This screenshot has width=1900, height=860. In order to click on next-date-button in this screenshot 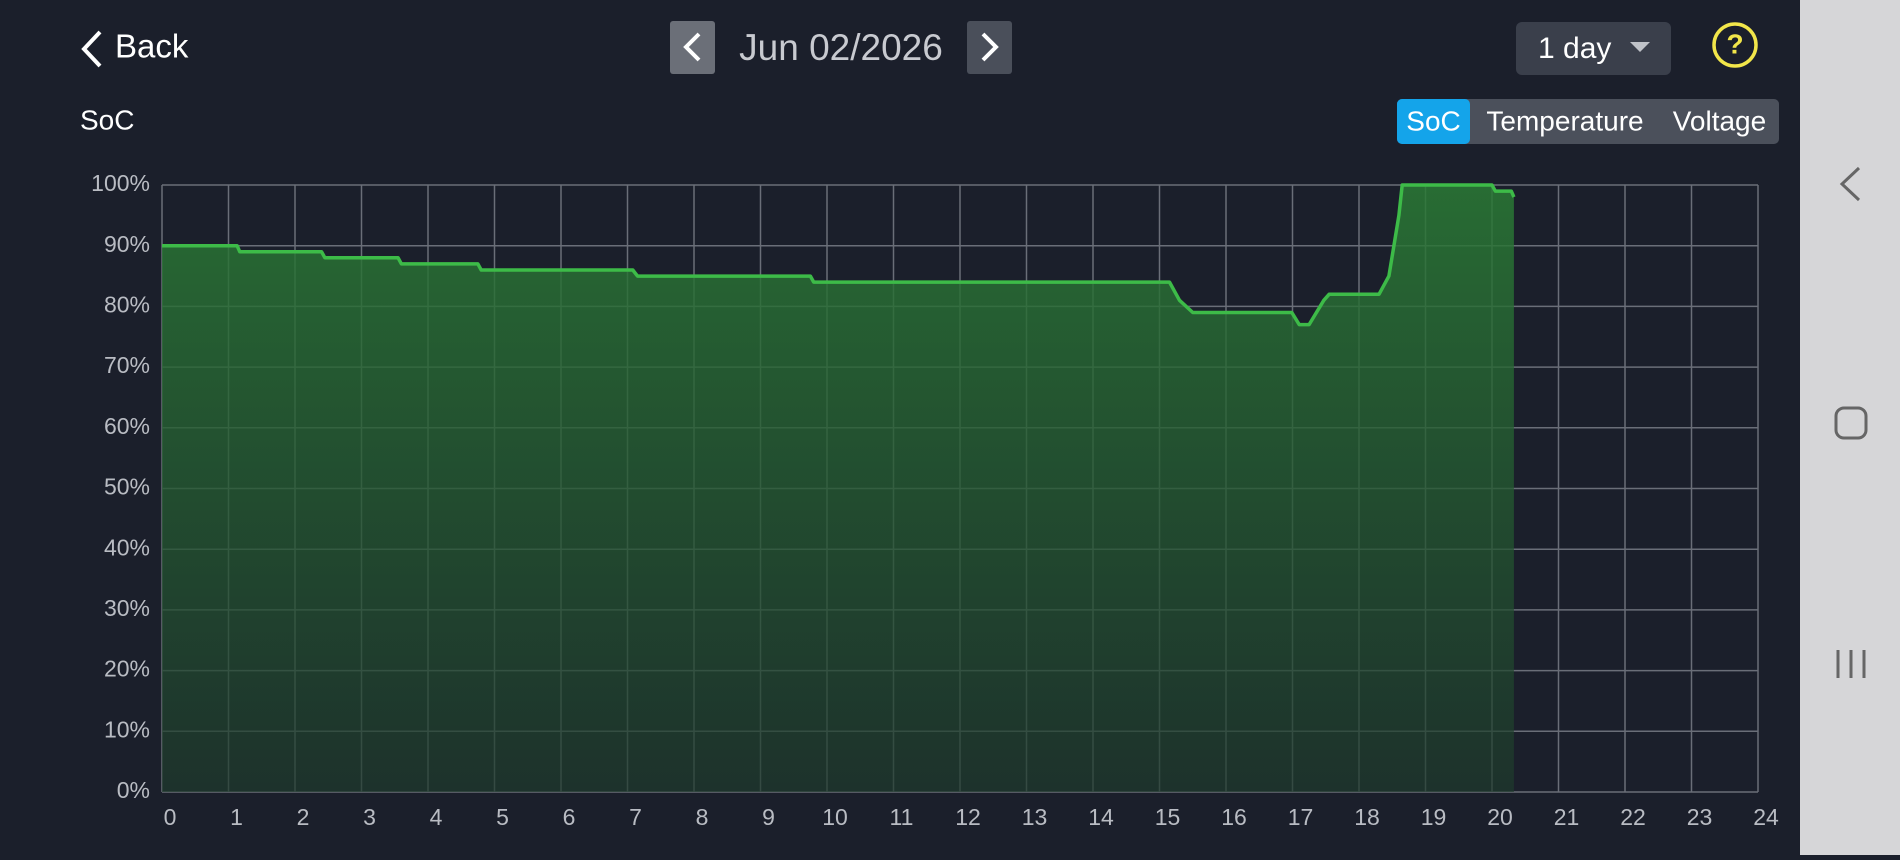, I will do `click(989, 47)`.